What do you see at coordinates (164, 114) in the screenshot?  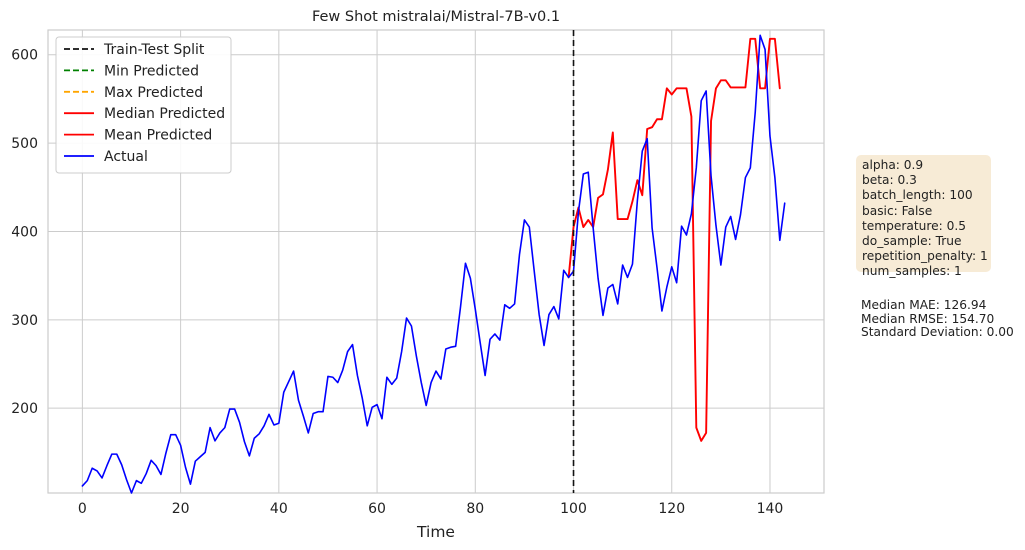 I see `legend-label: Median Predicted` at bounding box center [164, 114].